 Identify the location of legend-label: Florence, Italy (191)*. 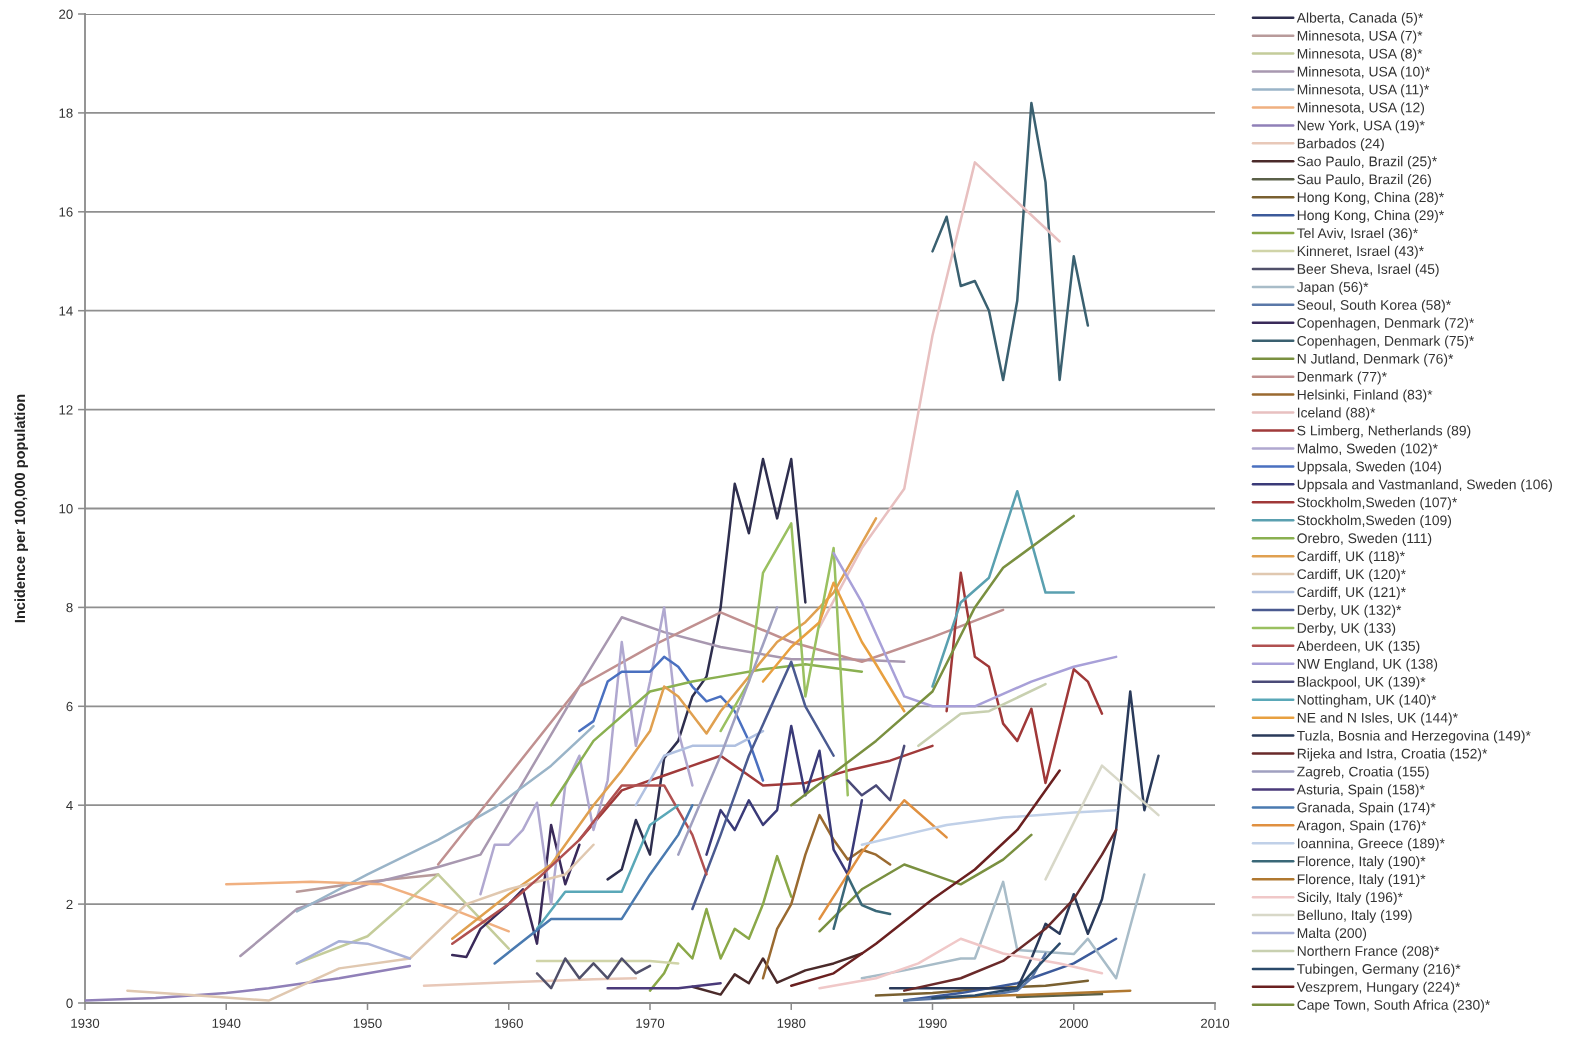
(1361, 880).